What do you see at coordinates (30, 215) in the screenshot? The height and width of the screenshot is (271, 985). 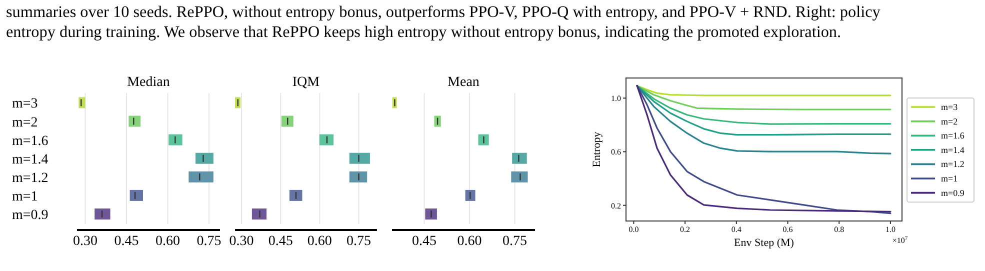 I see `y-tick-label: m=0.9` at bounding box center [30, 215].